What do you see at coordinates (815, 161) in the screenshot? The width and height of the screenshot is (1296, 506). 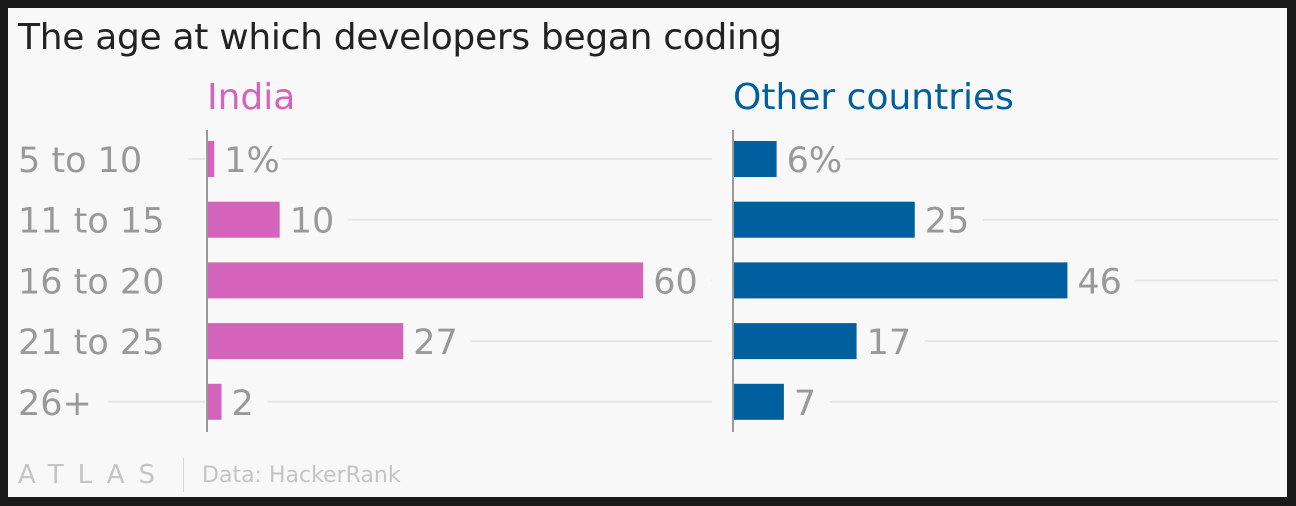 I see `value-label-other-countries-0: 6%` at bounding box center [815, 161].